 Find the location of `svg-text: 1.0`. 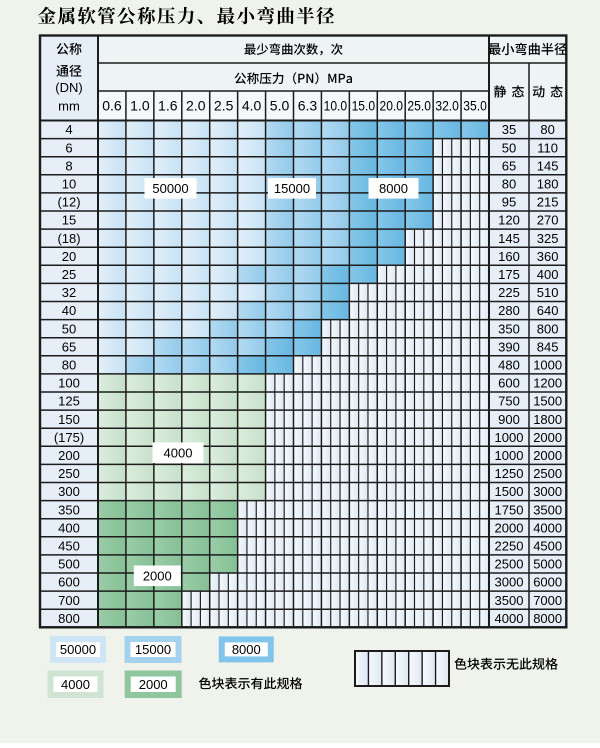

svg-text: 1.0 is located at coordinates (140, 106).